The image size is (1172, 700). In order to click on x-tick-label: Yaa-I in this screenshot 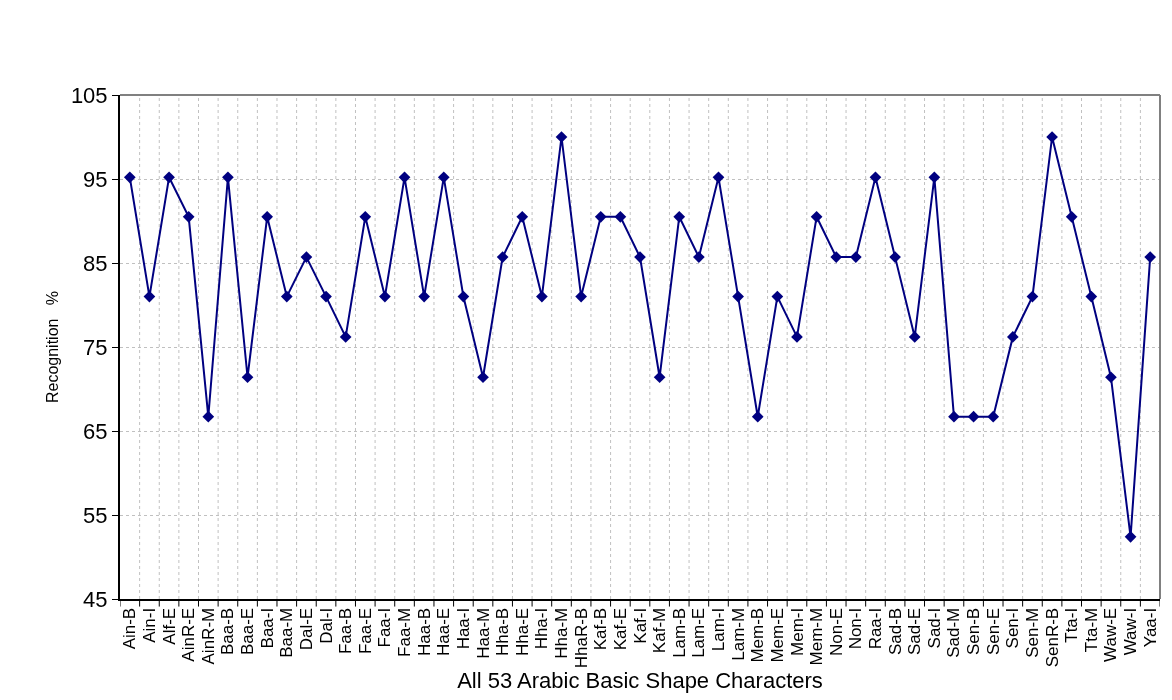, I will do `click(1150, 627)`.